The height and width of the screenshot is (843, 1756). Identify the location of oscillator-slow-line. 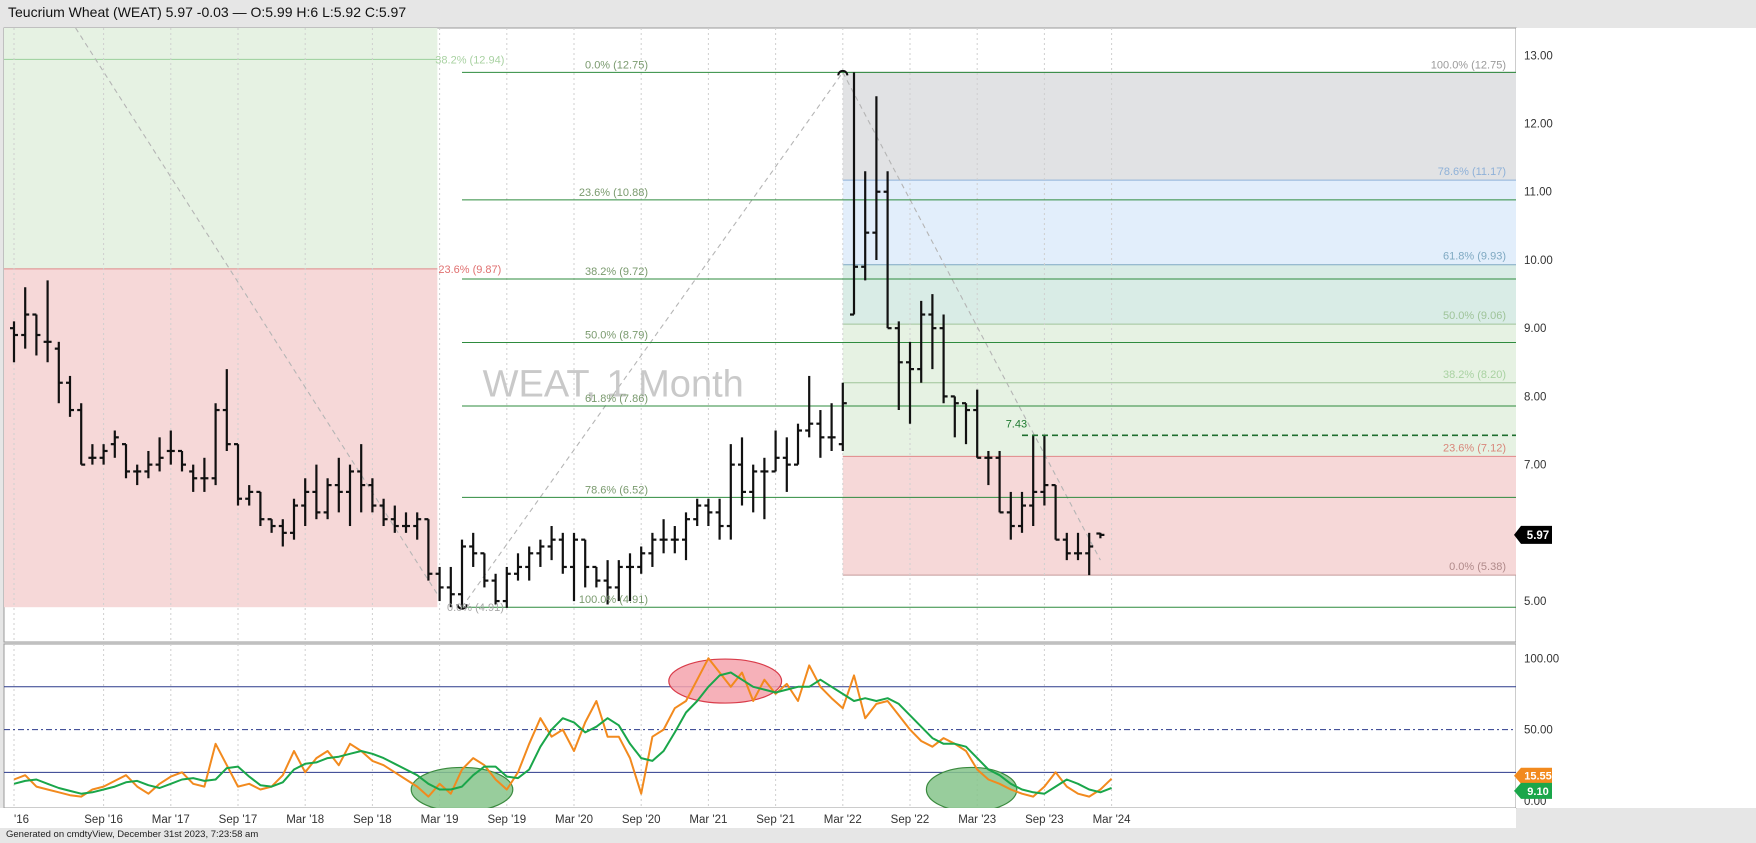
(562, 733).